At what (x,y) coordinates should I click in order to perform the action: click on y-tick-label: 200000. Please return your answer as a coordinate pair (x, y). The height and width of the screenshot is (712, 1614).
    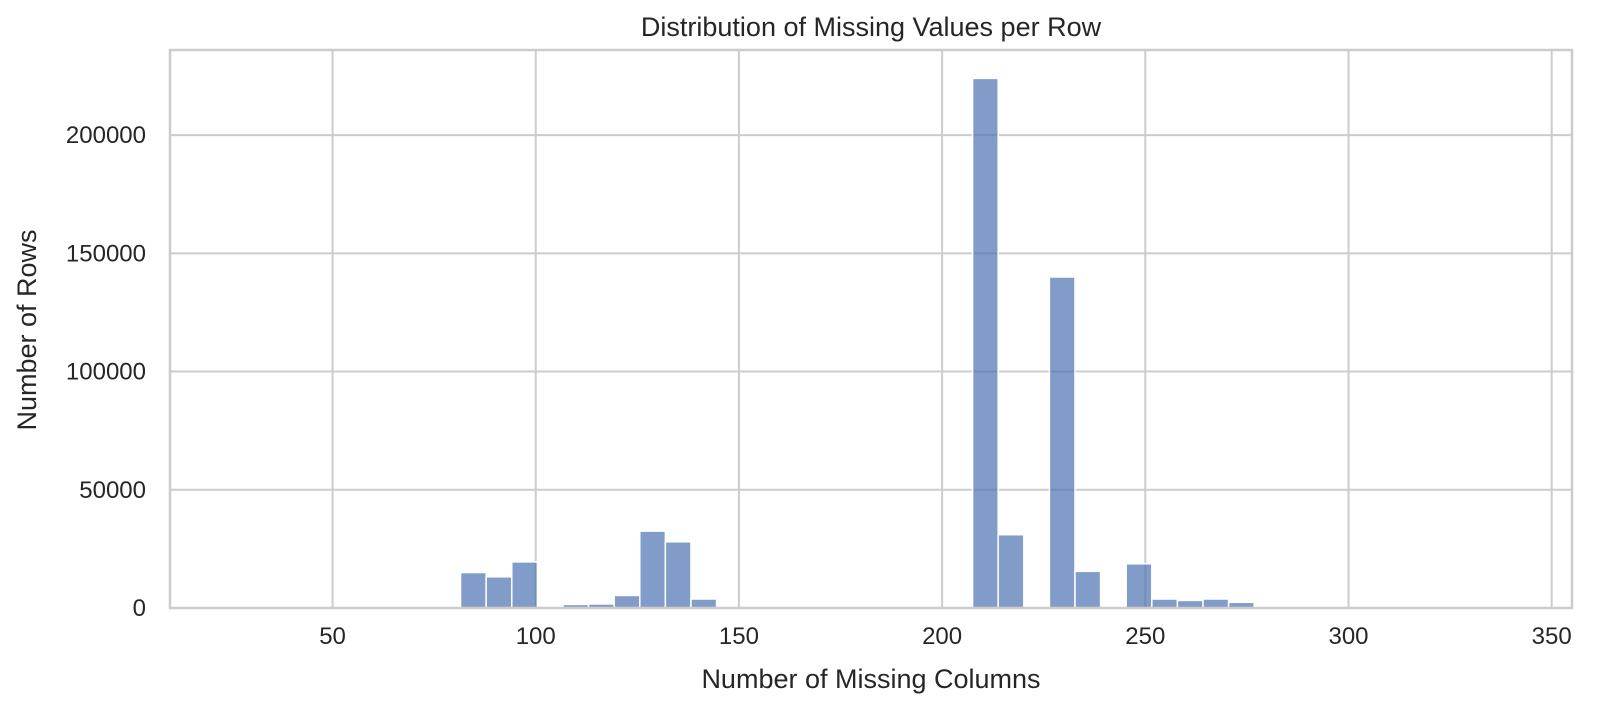
    Looking at the image, I should click on (106, 135).